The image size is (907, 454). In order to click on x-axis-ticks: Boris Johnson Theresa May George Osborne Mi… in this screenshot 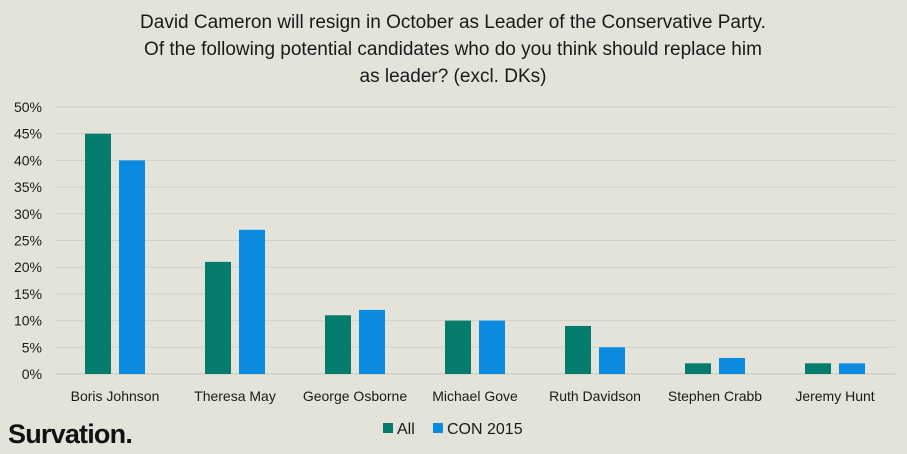, I will do `click(473, 396)`.